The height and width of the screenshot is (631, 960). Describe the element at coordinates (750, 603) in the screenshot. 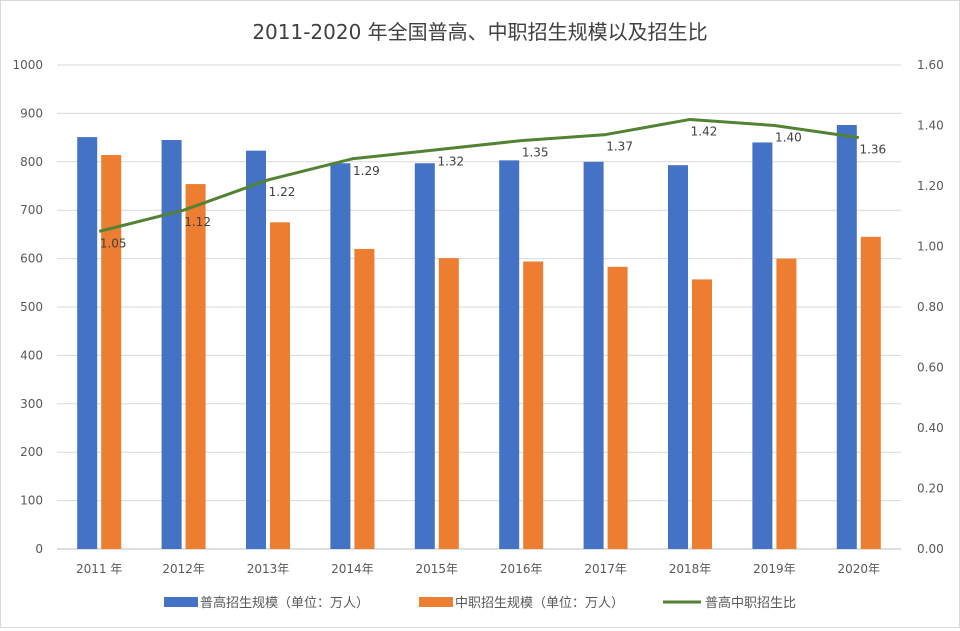

I see `legend-label: 普高中职招生比` at that location.